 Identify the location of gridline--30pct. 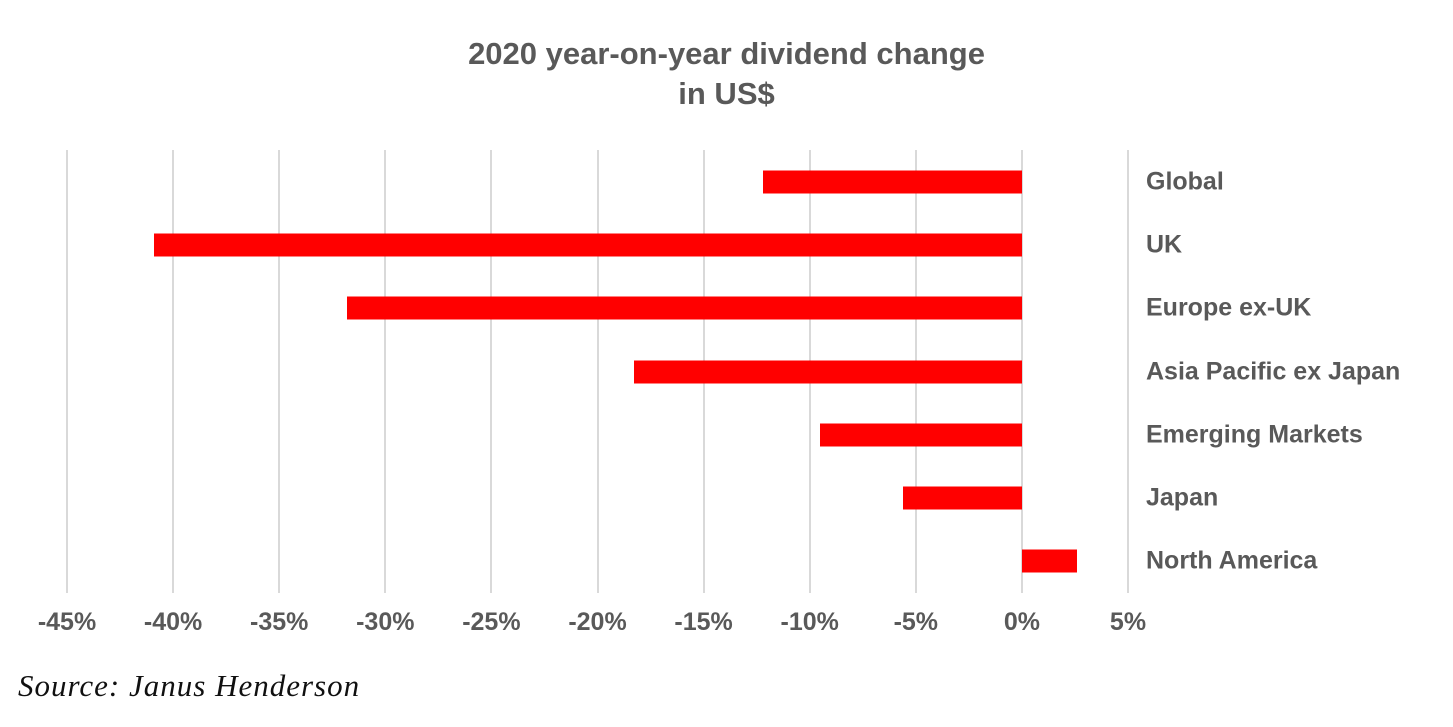
(385, 371).